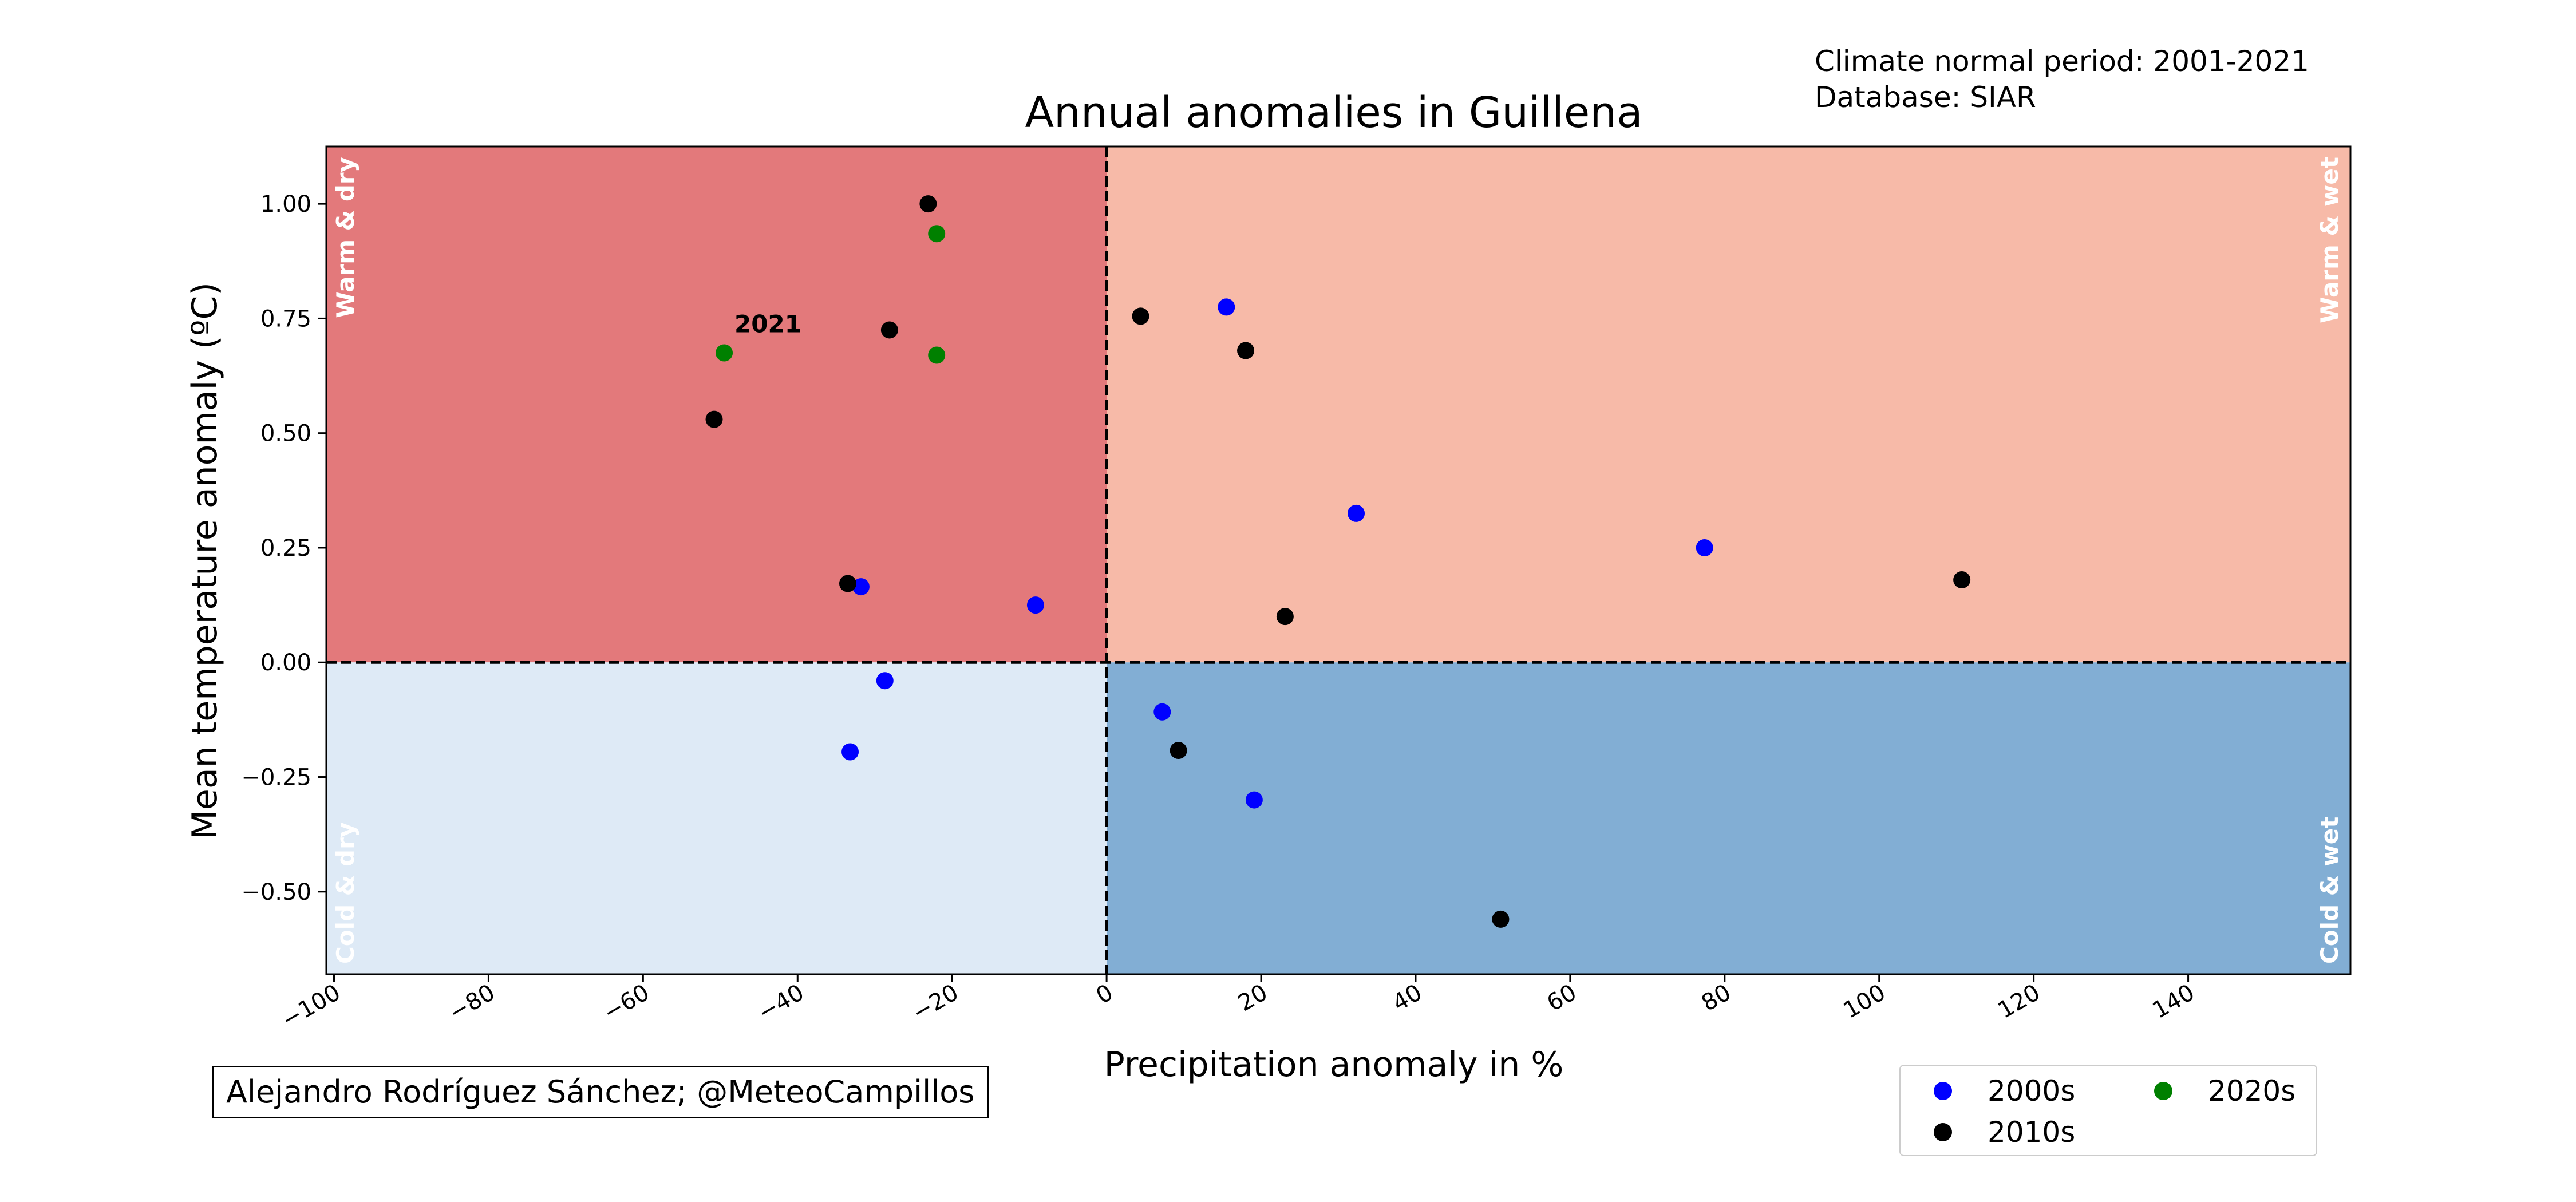  What do you see at coordinates (285, 663) in the screenshot?
I see `y-tick-label-2: 0.00` at bounding box center [285, 663].